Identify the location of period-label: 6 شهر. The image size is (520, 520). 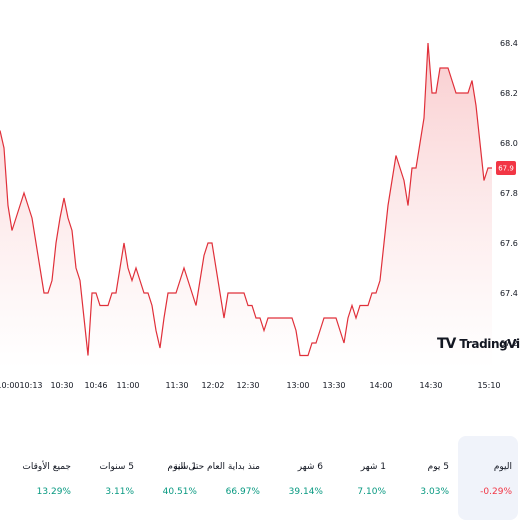
(310, 467).